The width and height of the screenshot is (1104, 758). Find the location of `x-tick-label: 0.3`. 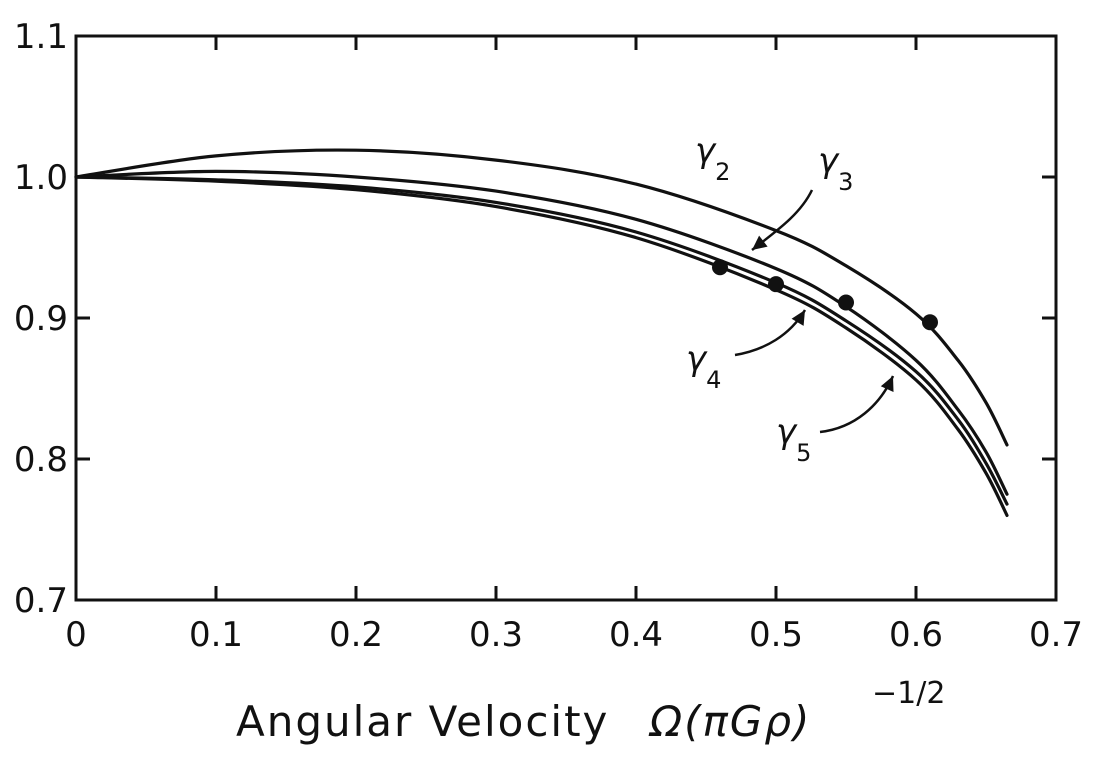

x-tick-label: 0.3 is located at coordinates (496, 635).